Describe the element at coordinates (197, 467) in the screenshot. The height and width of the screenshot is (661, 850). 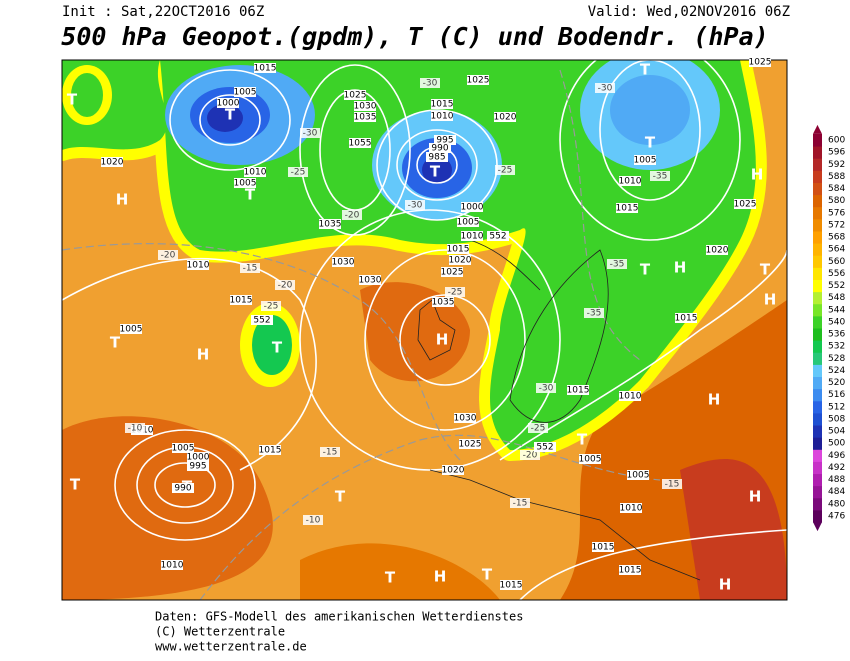
I see `isobar-label: 995` at that location.